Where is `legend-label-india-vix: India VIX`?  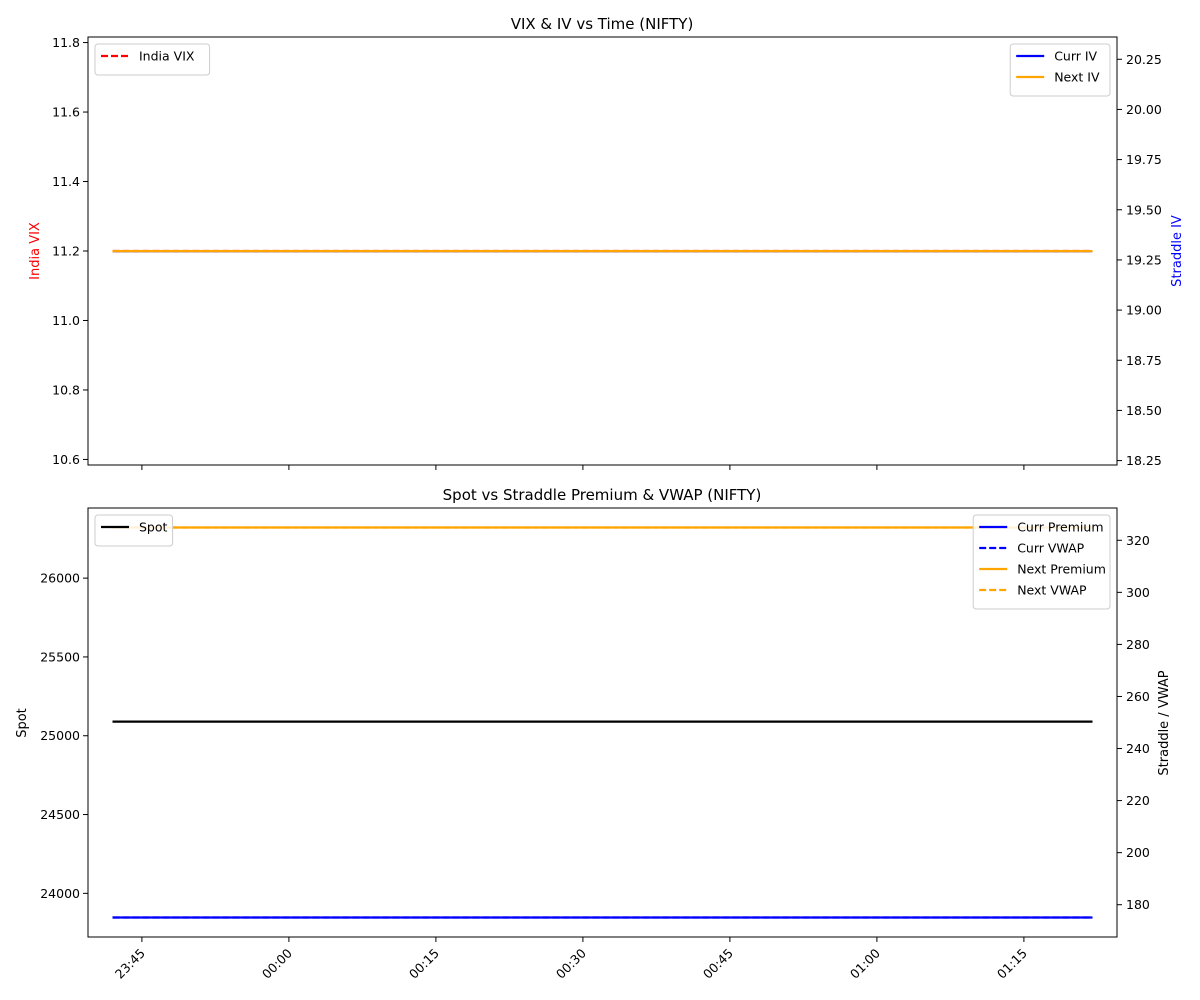 legend-label-india-vix: India VIX is located at coordinates (167, 56).